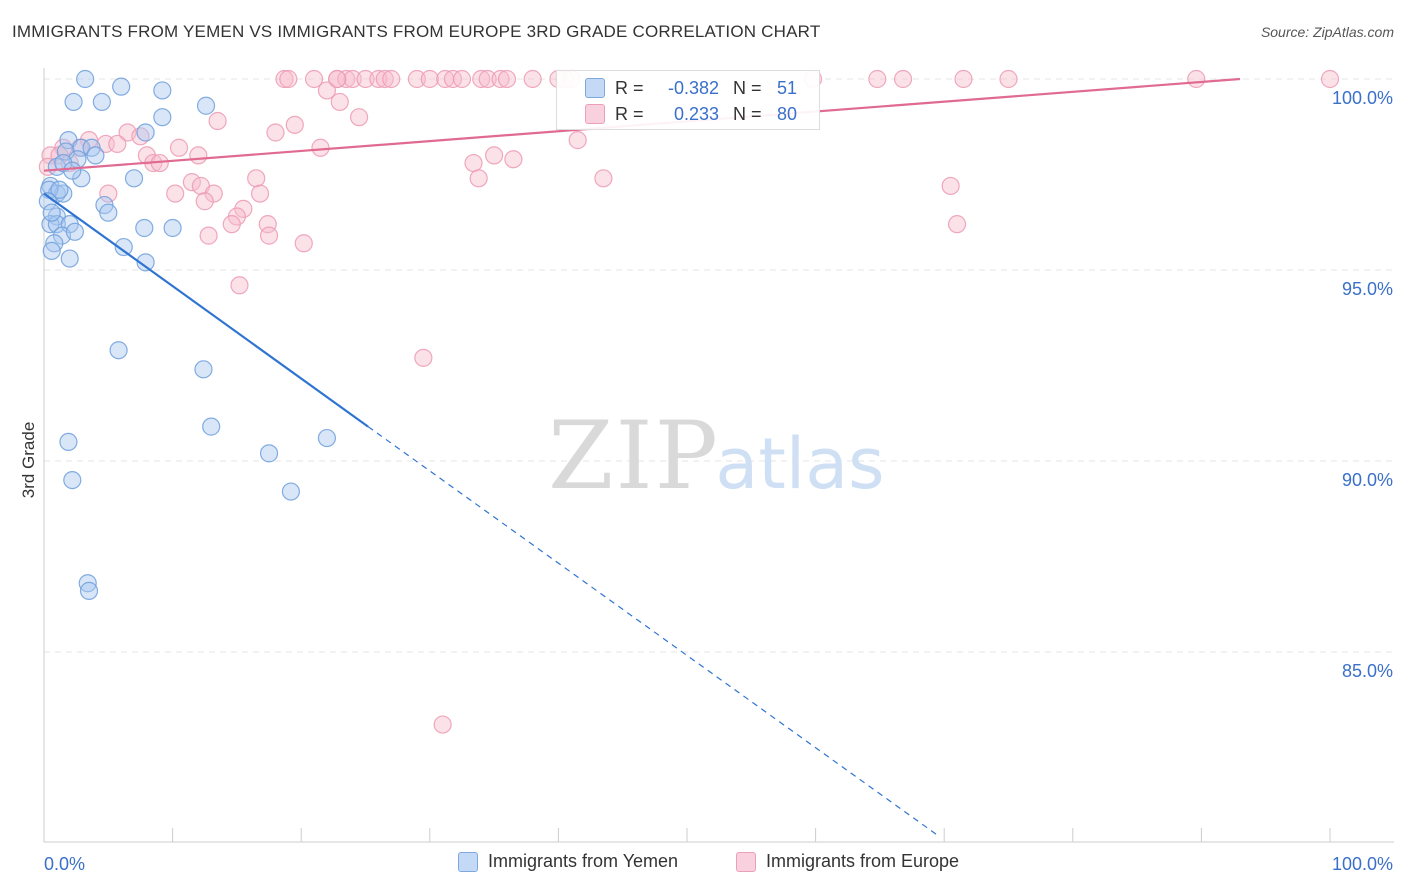  I want to click on x-tick-label-max: 100.0%, so click(1362, 864).